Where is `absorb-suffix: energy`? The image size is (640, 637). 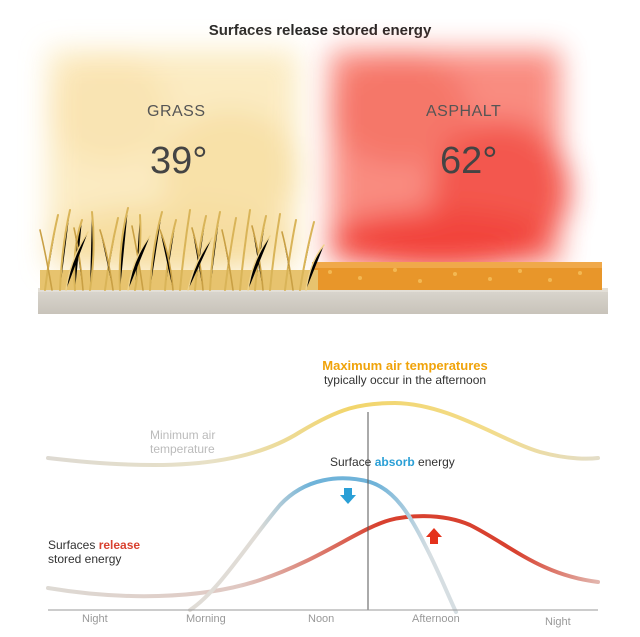 absorb-suffix: energy is located at coordinates (434, 462).